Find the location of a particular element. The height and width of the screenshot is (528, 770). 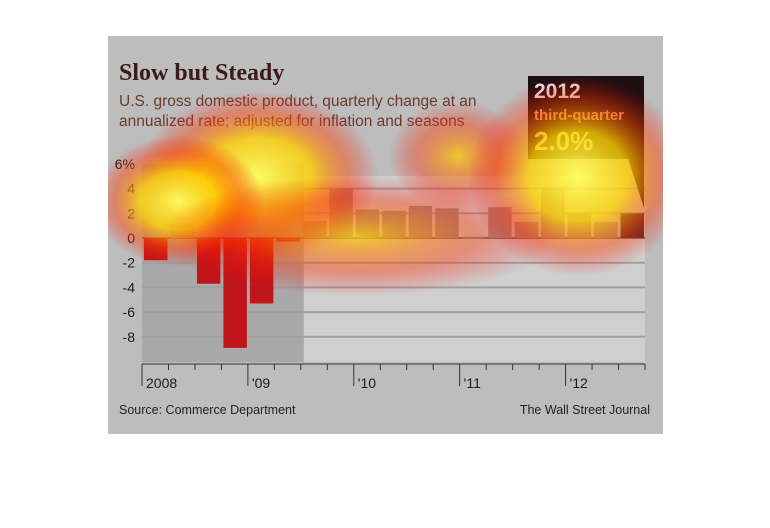

bar-2011-q2 is located at coordinates (500, 222).